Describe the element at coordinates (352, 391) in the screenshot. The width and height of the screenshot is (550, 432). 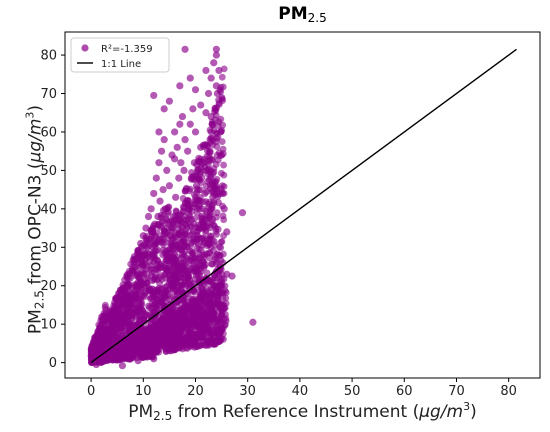
I see `x-tick-label: 50` at that location.